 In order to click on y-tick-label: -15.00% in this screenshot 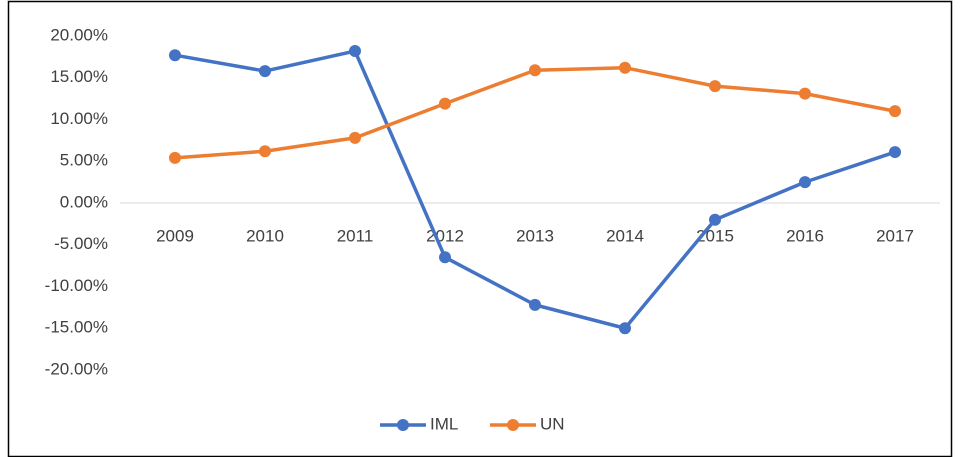, I will do `click(76, 327)`.